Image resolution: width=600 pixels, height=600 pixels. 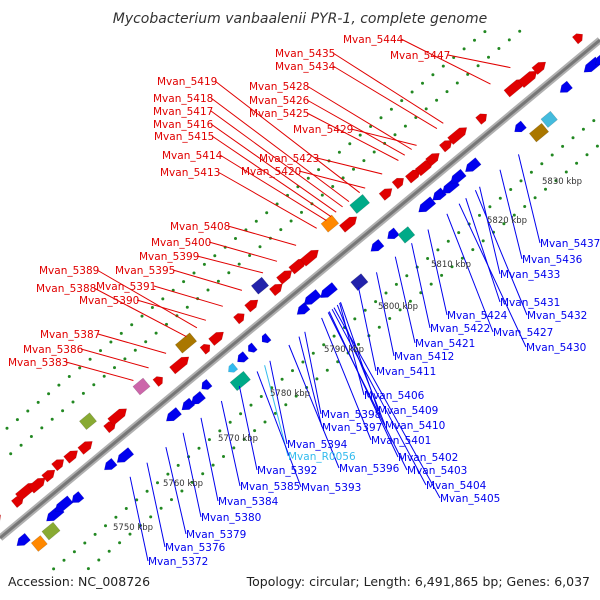 What do you see at coordinates (231, 518) in the screenshot?
I see `gene-label: Mvan_5380` at bounding box center [231, 518].